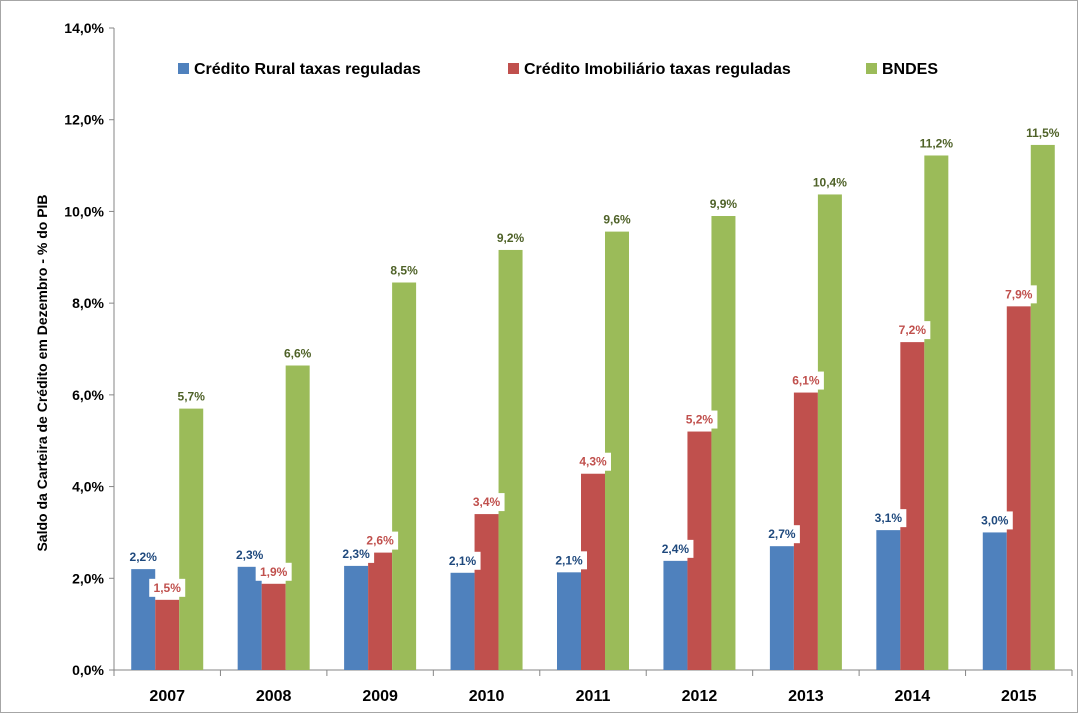 Image resolution: width=1078 pixels, height=713 pixels. What do you see at coordinates (88, 670) in the screenshot?
I see `y-tick-label: 0,0%` at bounding box center [88, 670].